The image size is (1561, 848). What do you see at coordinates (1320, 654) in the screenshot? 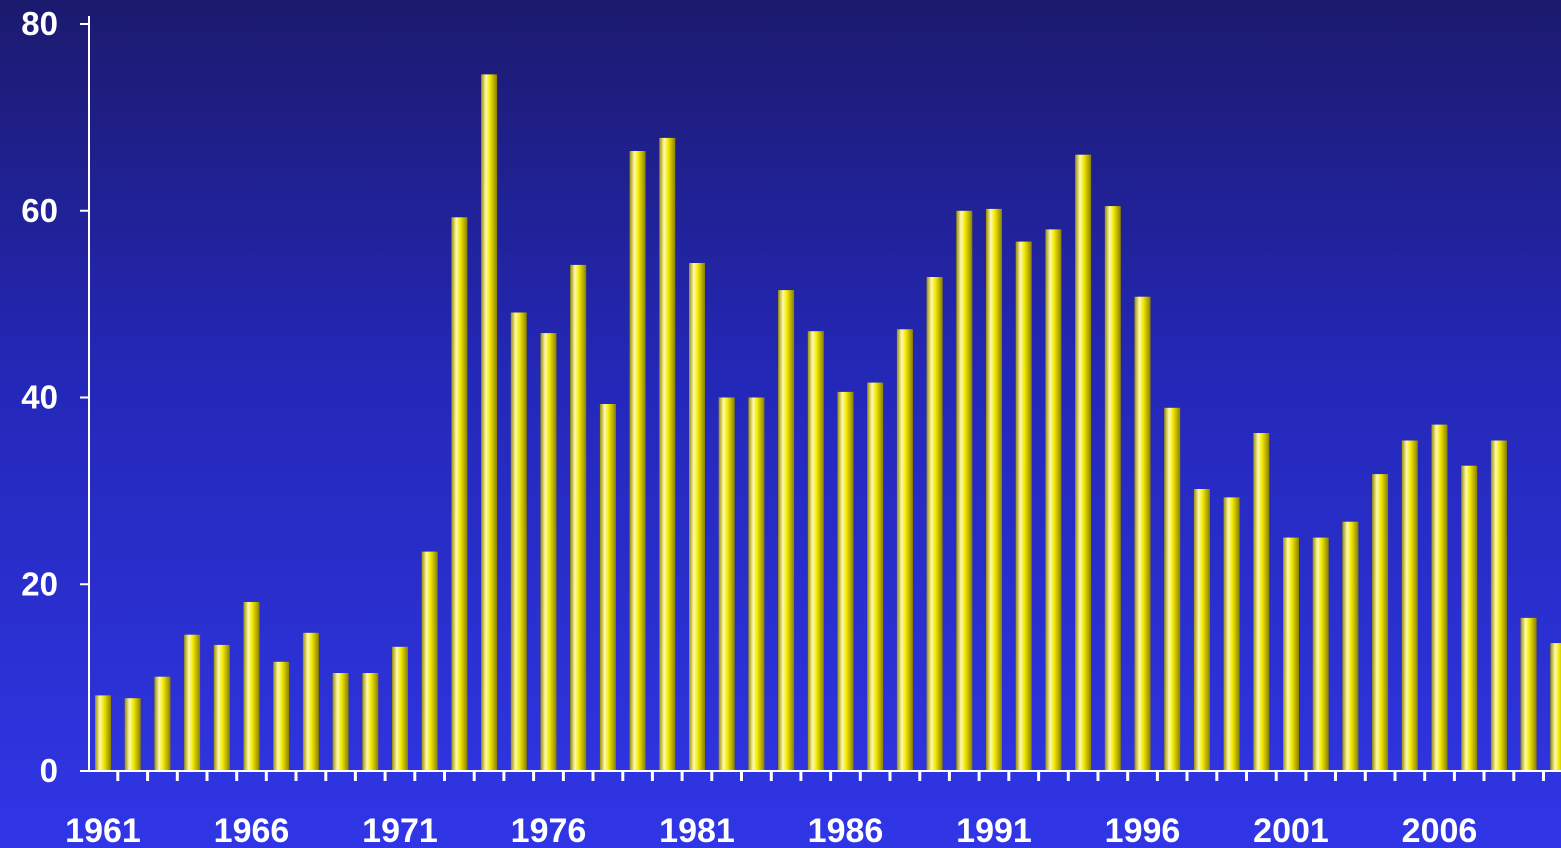
I see `bar-2002` at bounding box center [1320, 654].